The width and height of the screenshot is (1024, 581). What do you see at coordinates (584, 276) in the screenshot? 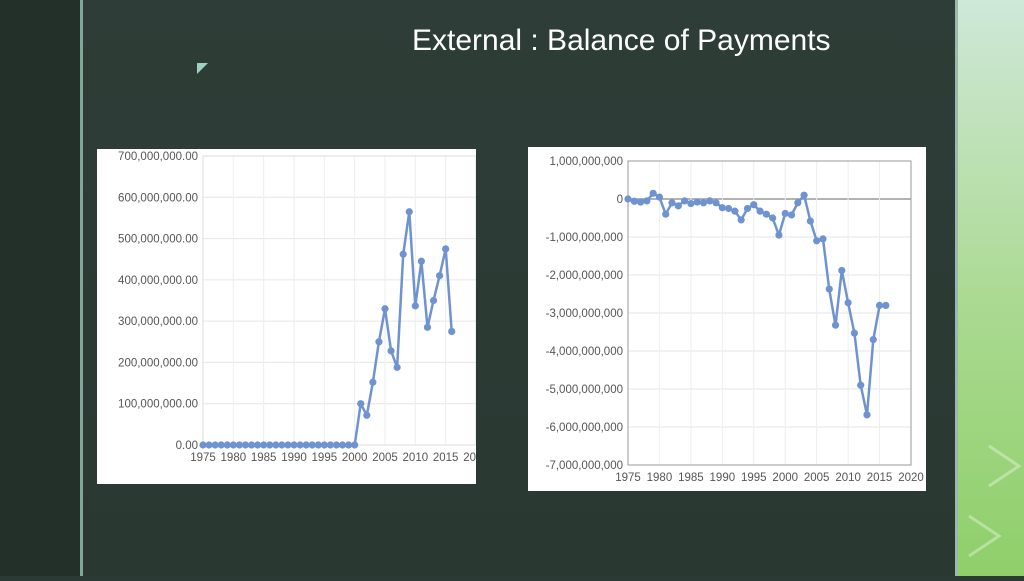
I see `y-tick-label: -2,000,000,000` at bounding box center [584, 276].